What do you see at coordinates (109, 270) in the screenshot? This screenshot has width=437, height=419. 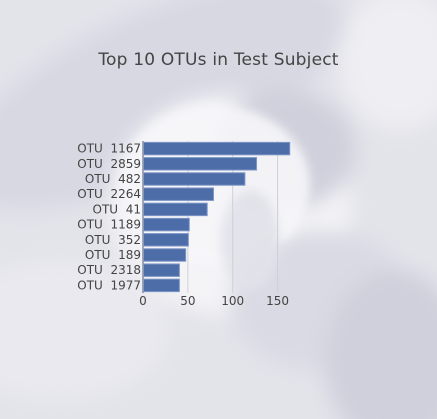 I see `y-tick-label: OTU 2318` at bounding box center [109, 270].